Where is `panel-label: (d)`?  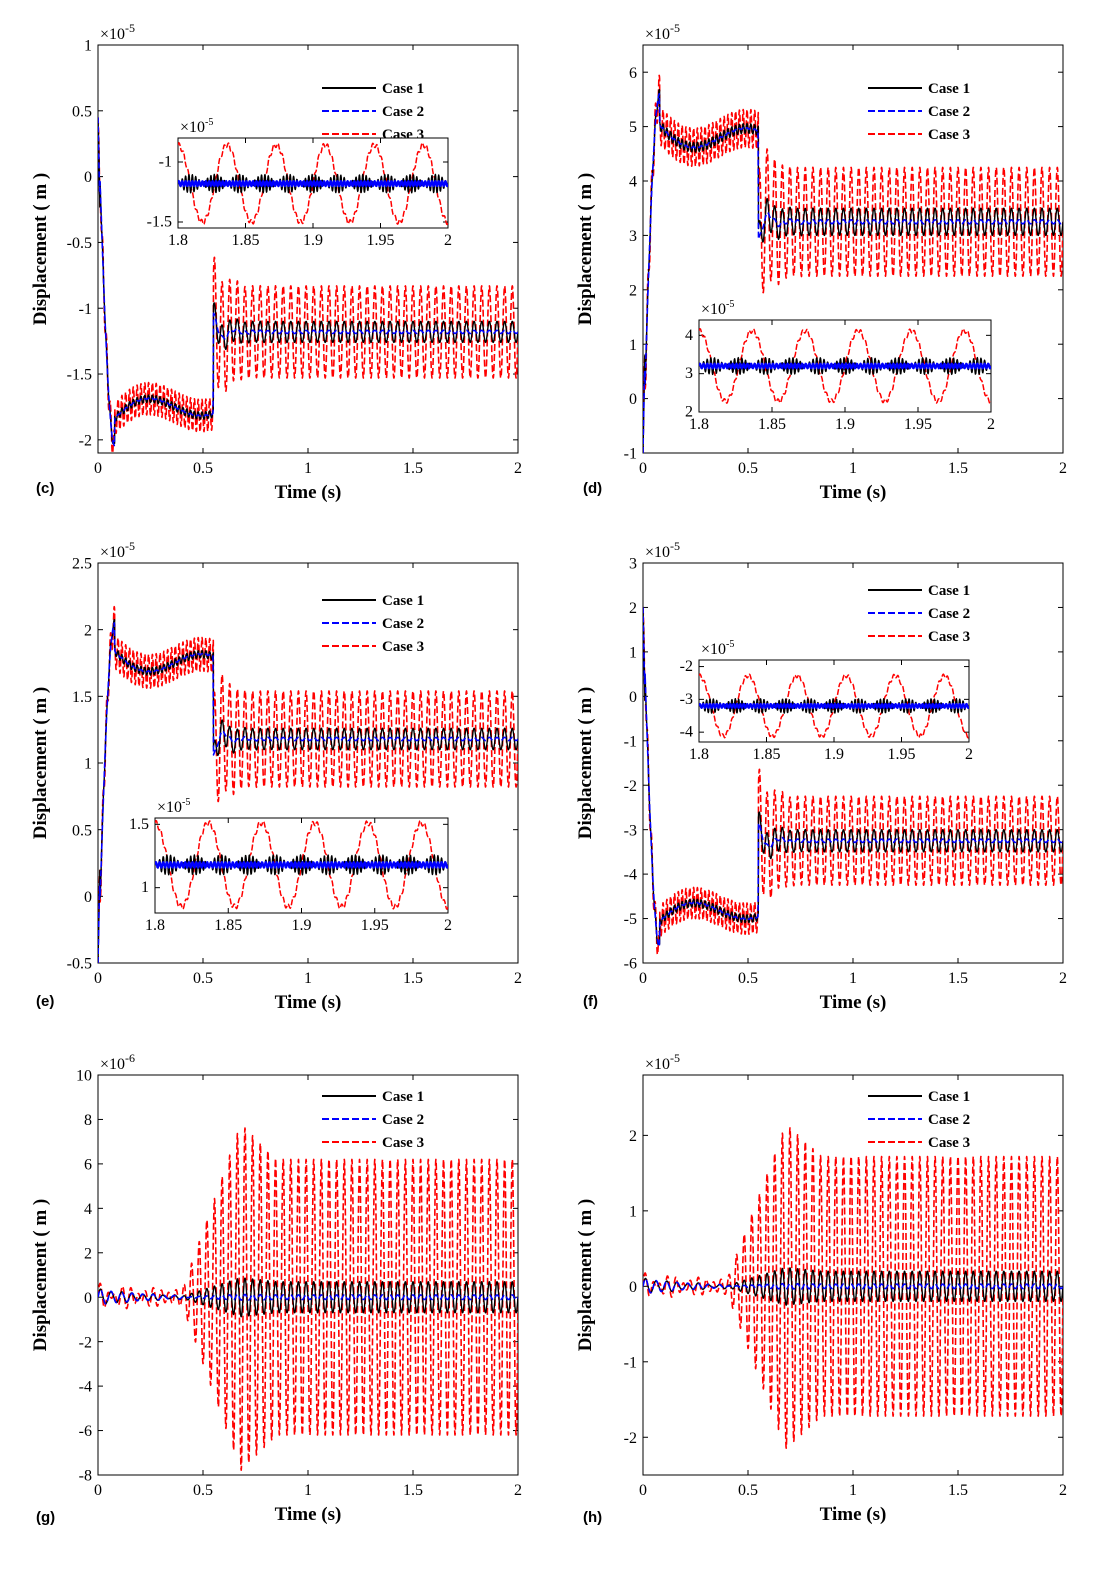
panel-label: (d) is located at coordinates (592, 488).